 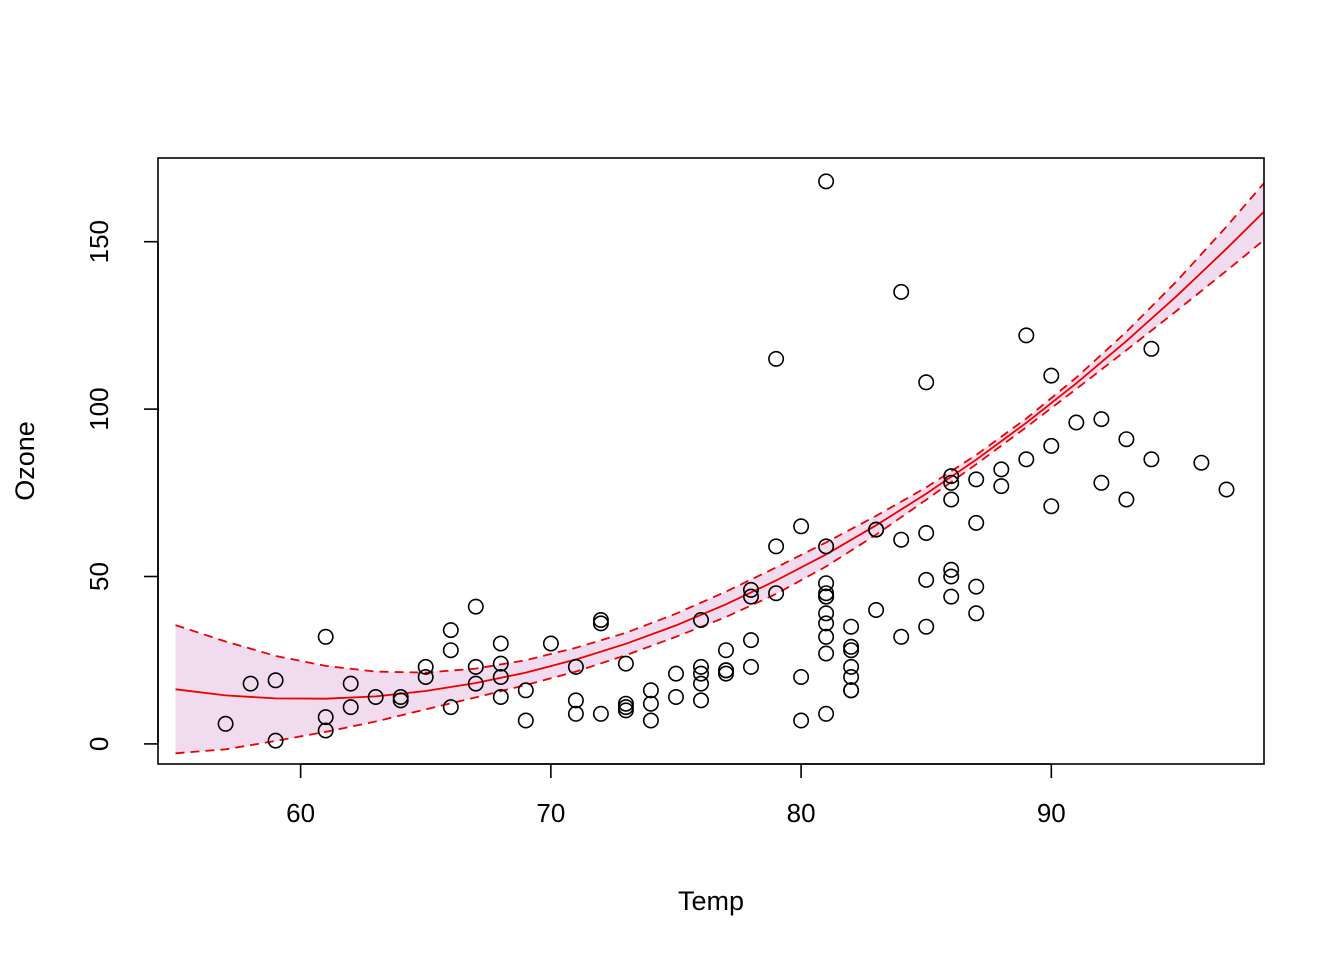 What do you see at coordinates (801, 813) in the screenshot?
I see `x-tick-label: 80` at bounding box center [801, 813].